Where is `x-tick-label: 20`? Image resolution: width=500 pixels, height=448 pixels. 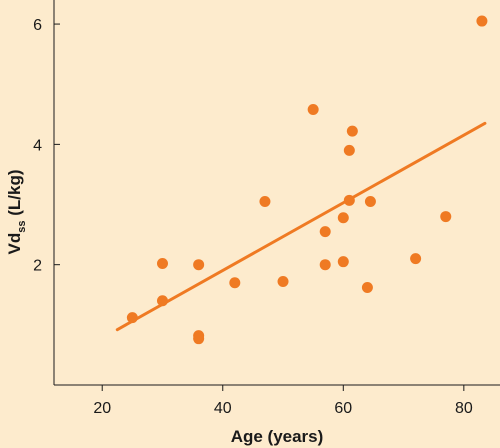 x-tick-label: 20 is located at coordinates (102, 408).